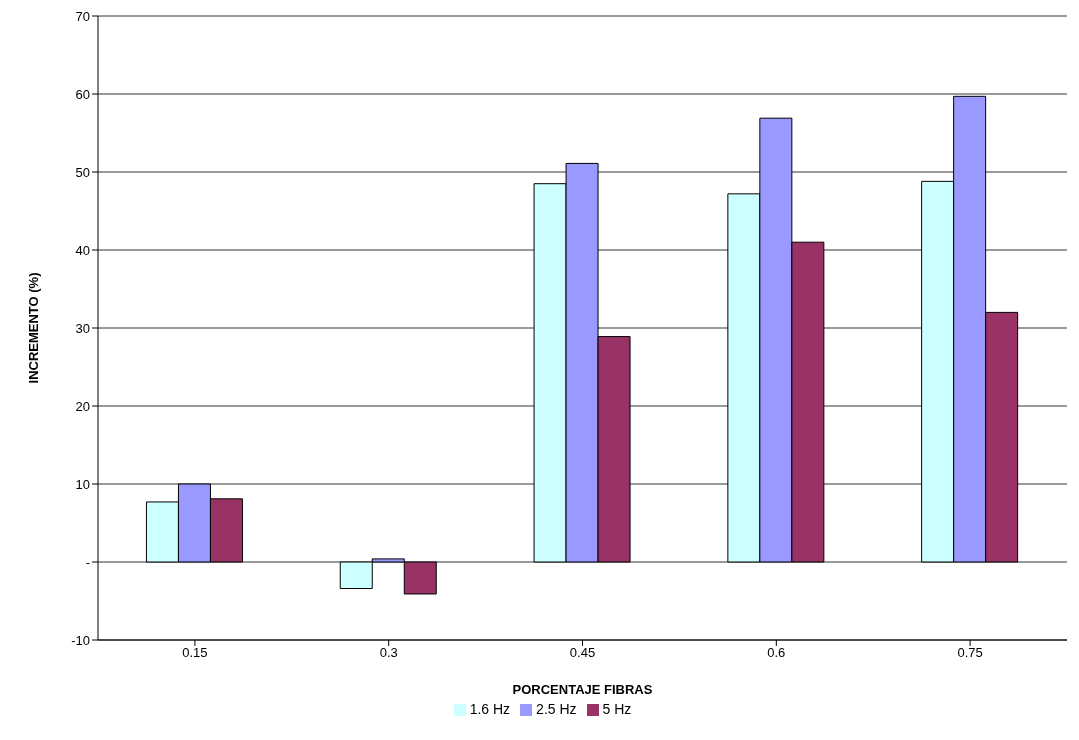 Image resolution: width=1079 pixels, height=740 pixels. What do you see at coordinates (556, 709) in the screenshot?
I see `legend-label: 2.5 Hz` at bounding box center [556, 709].